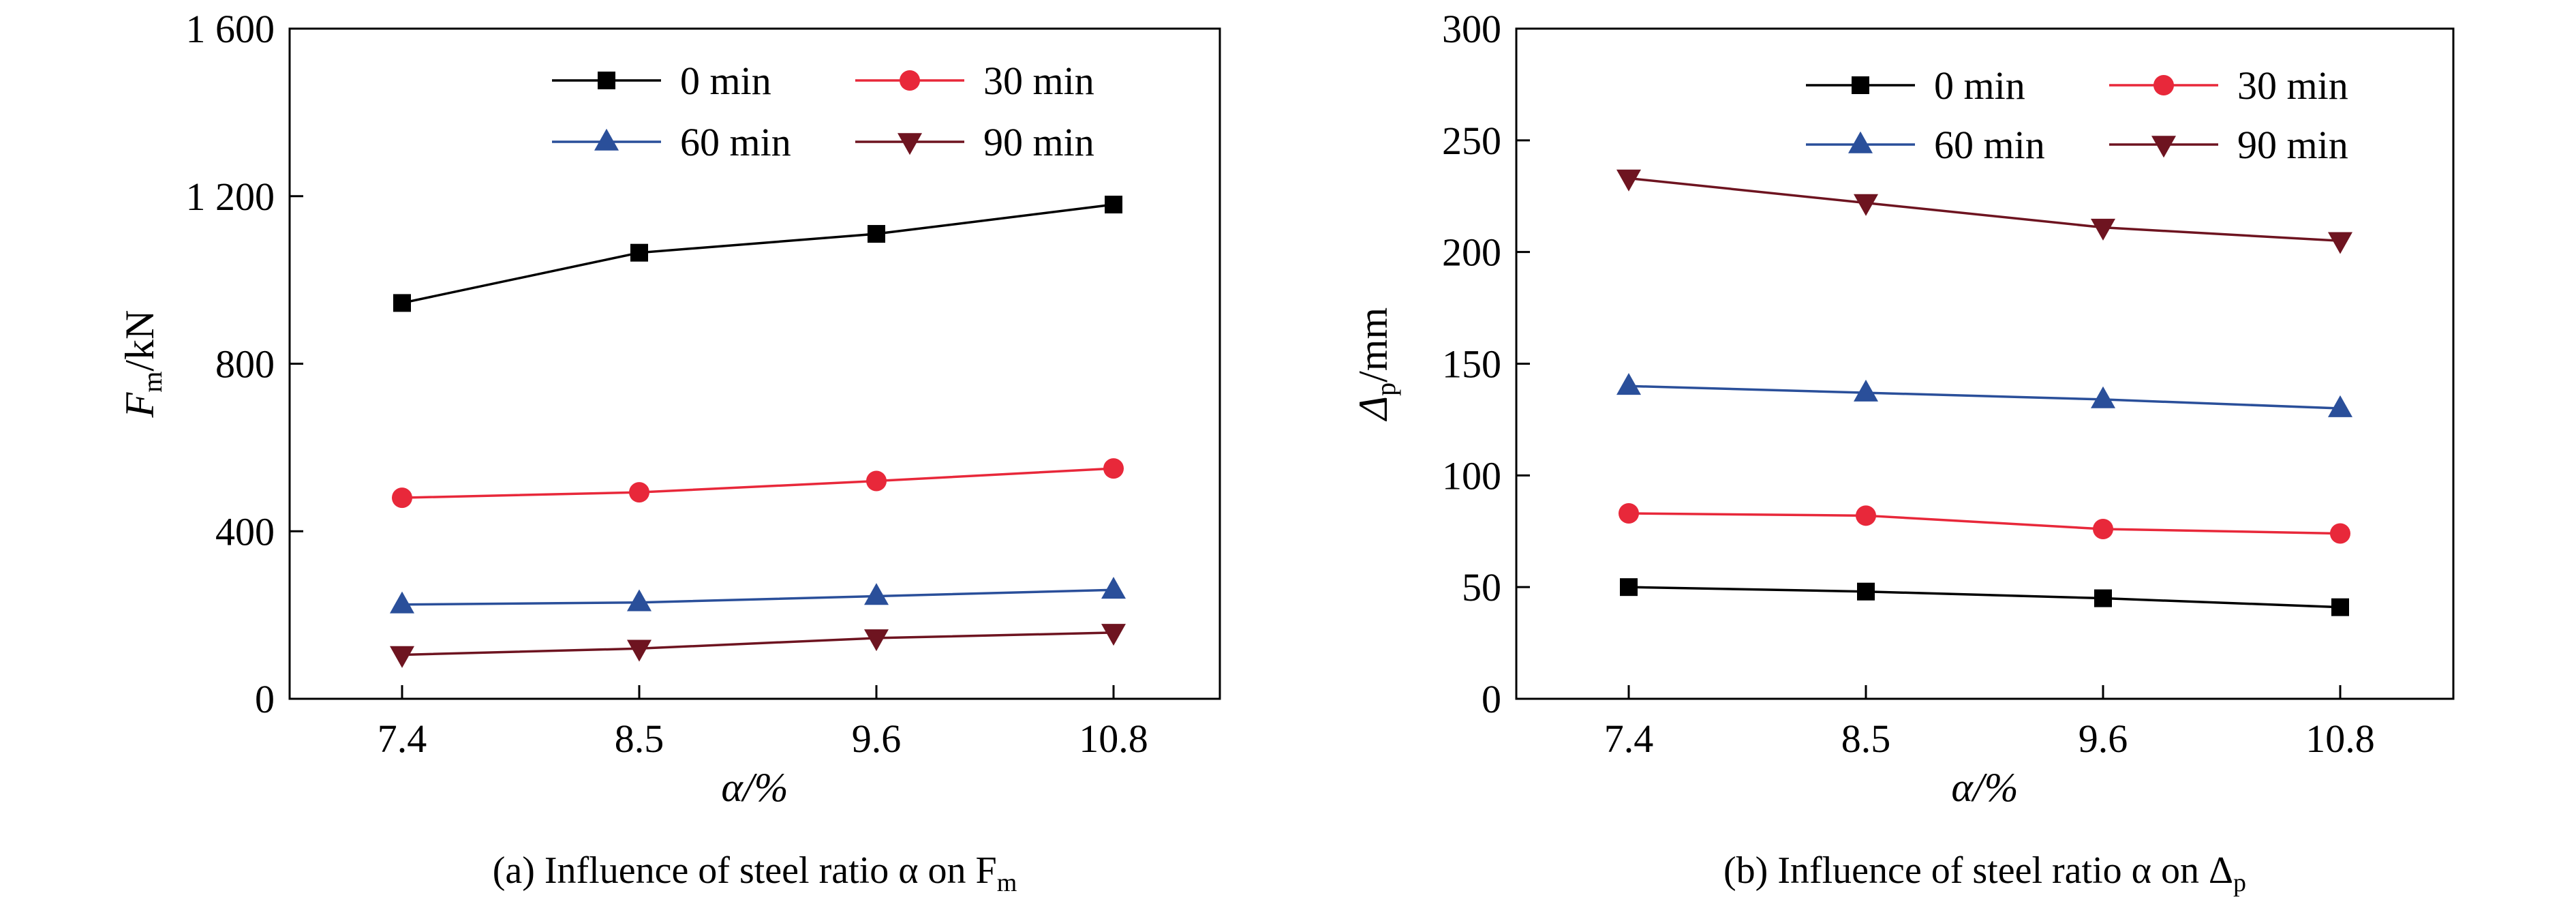  Describe the element at coordinates (1376, 364) in the screenshot. I see `y-axis-label: Δp/mm` at that location.